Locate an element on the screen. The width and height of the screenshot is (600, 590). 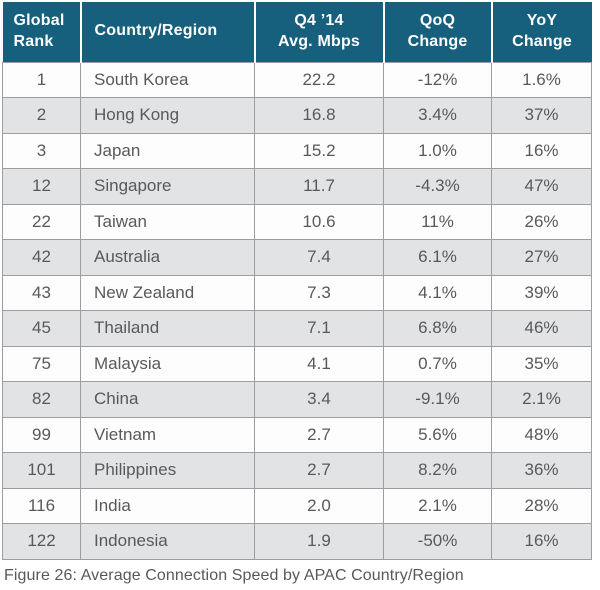
cell-avg-mbps: 2.0 is located at coordinates (319, 505).